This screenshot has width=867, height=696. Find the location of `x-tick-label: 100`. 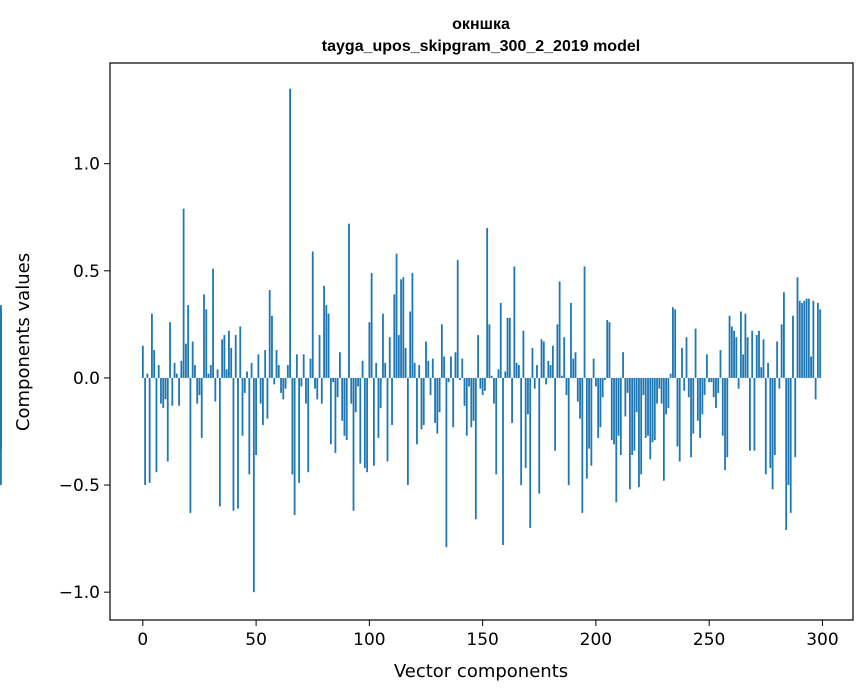

x-tick-label: 100 is located at coordinates (369, 640).